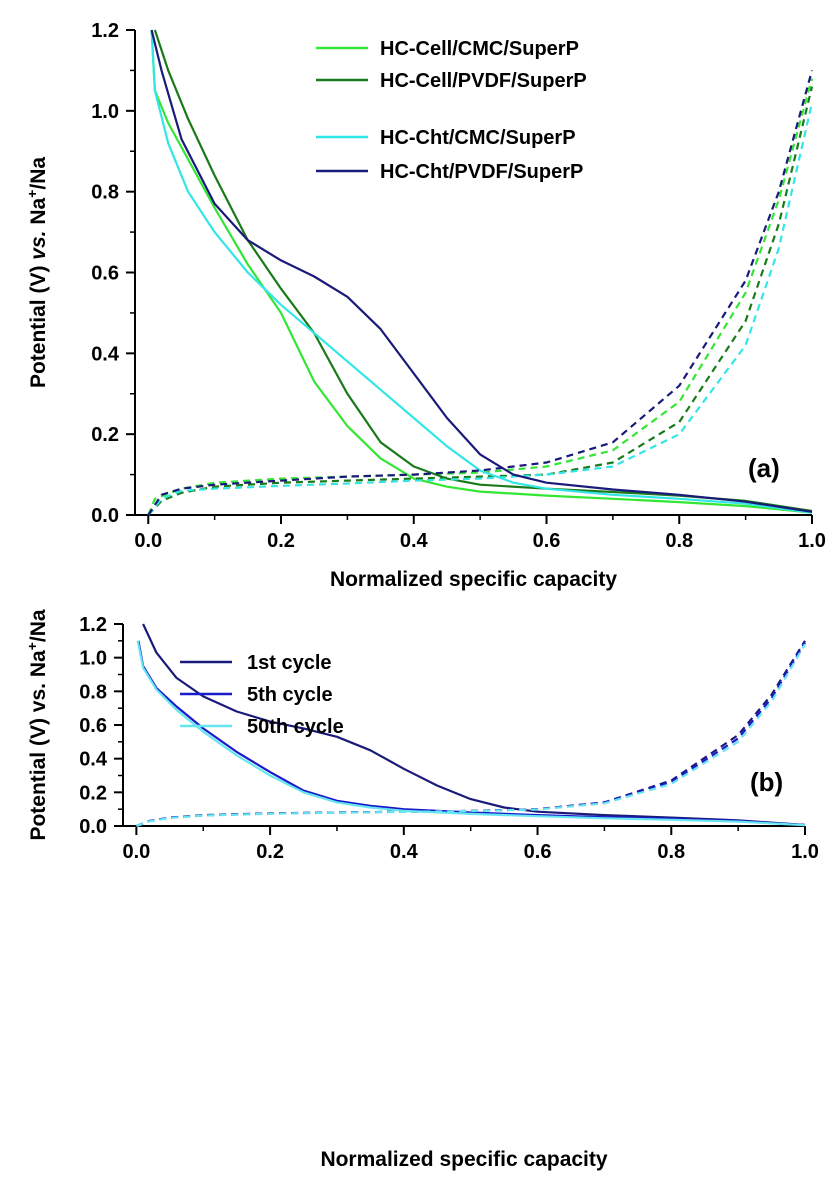  I want to click on plot-area, so click(471, 725).